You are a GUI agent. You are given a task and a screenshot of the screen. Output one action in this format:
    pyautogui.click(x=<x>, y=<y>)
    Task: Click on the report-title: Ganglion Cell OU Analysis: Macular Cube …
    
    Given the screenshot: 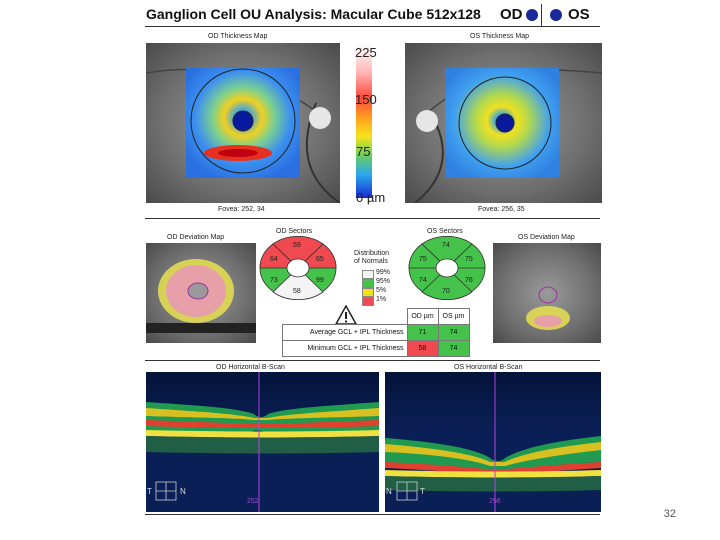 What is the action you would take?
    pyautogui.click(x=313, y=14)
    